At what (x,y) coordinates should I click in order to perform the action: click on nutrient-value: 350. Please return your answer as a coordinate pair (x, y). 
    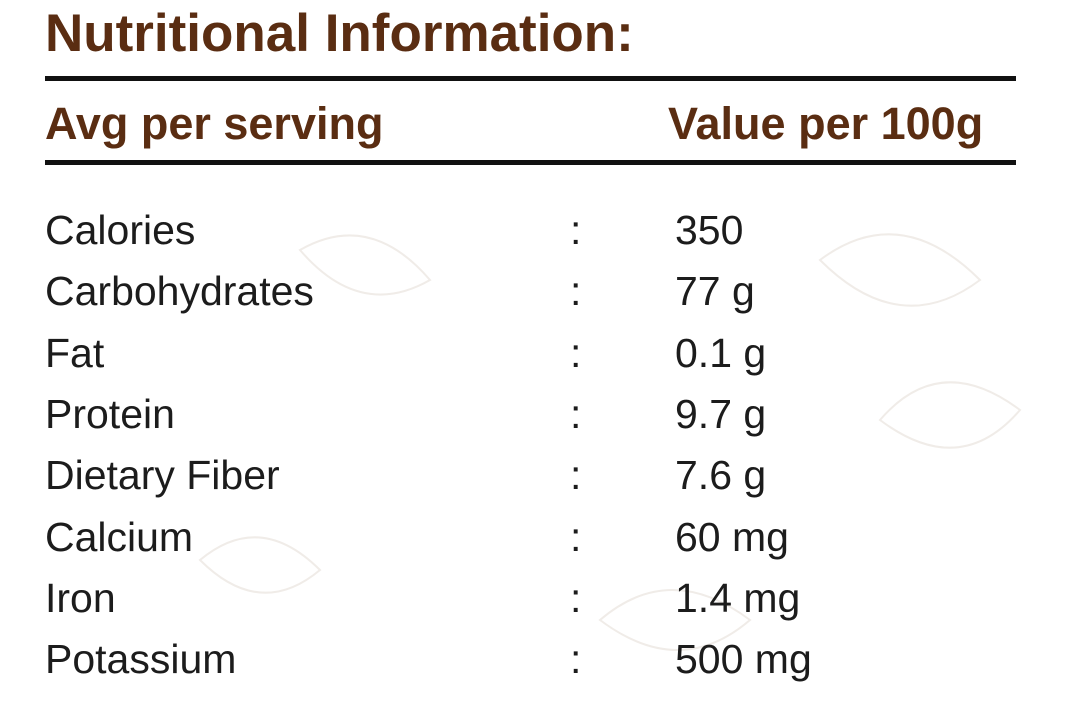
    Looking at the image, I should click on (709, 230).